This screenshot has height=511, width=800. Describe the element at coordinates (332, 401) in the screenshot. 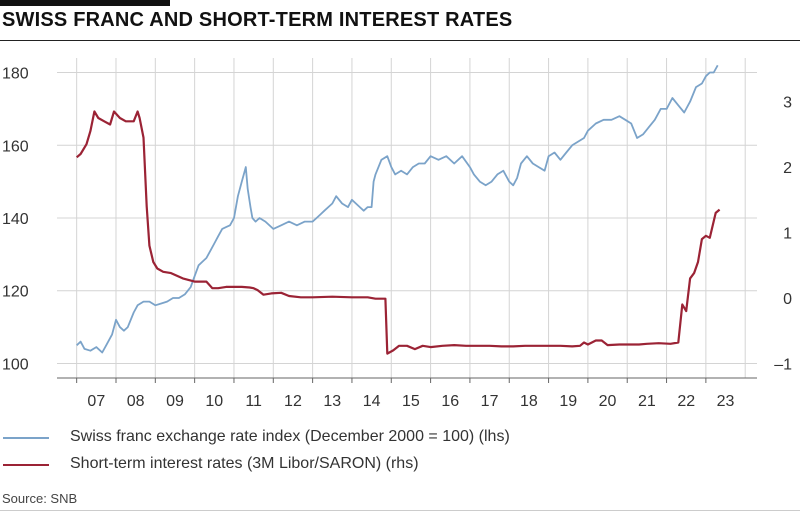

I see `x-tick-label: 13` at that location.